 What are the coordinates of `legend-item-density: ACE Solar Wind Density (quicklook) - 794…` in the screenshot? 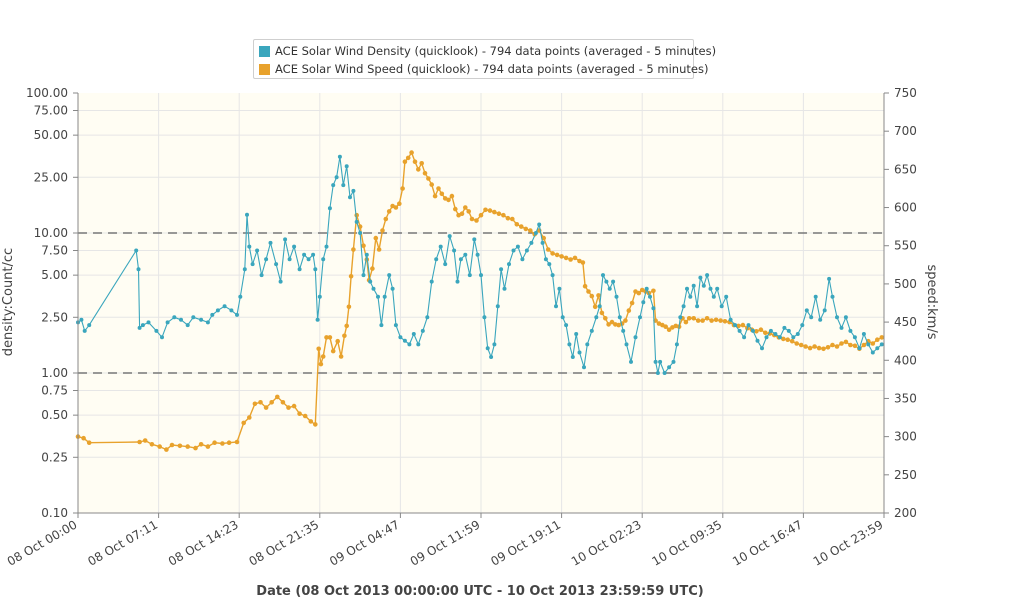 It's located at (487, 51).